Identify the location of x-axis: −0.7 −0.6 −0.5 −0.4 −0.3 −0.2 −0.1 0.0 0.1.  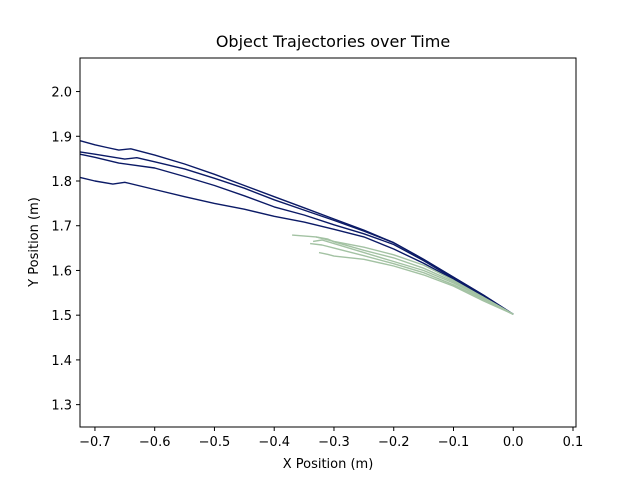
(331, 438).